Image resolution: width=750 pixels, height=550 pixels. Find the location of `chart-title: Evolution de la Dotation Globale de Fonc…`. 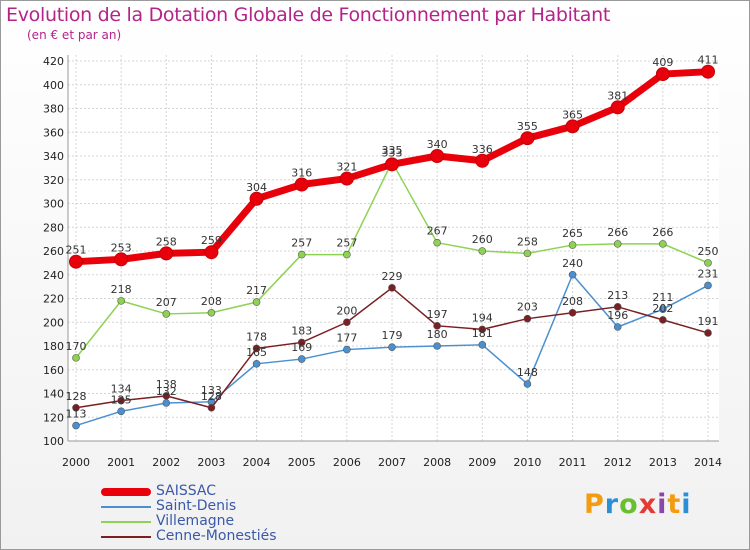

chart-title: Evolution de la Dotation Globale de Fonc… is located at coordinates (308, 15).